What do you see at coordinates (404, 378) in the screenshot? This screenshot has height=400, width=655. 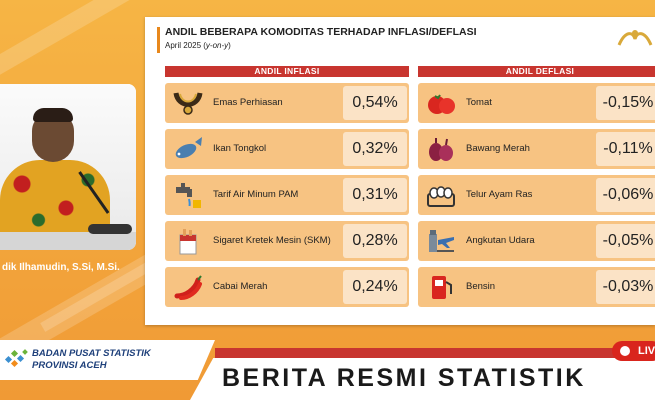 I see `program-title: BERITA RESMI STATISTIK` at bounding box center [404, 378].